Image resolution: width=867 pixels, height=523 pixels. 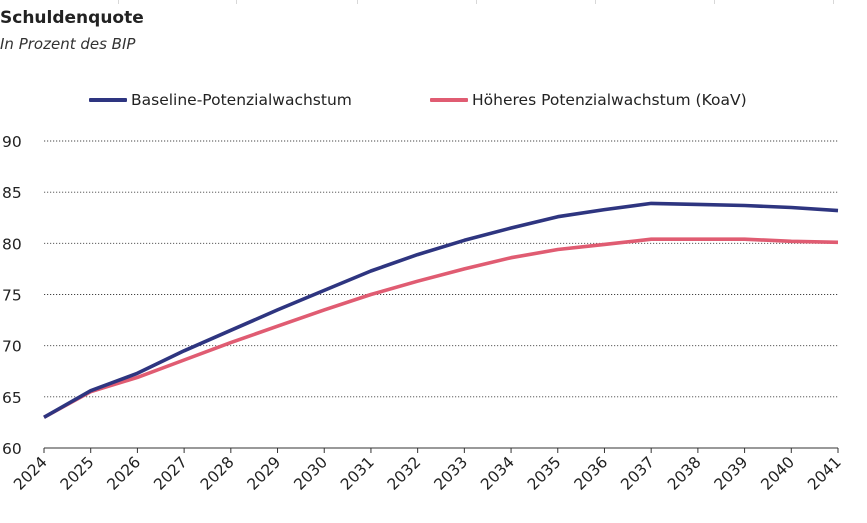 I want to click on x-tick-label-2026: 2026, so click(x=124, y=473).